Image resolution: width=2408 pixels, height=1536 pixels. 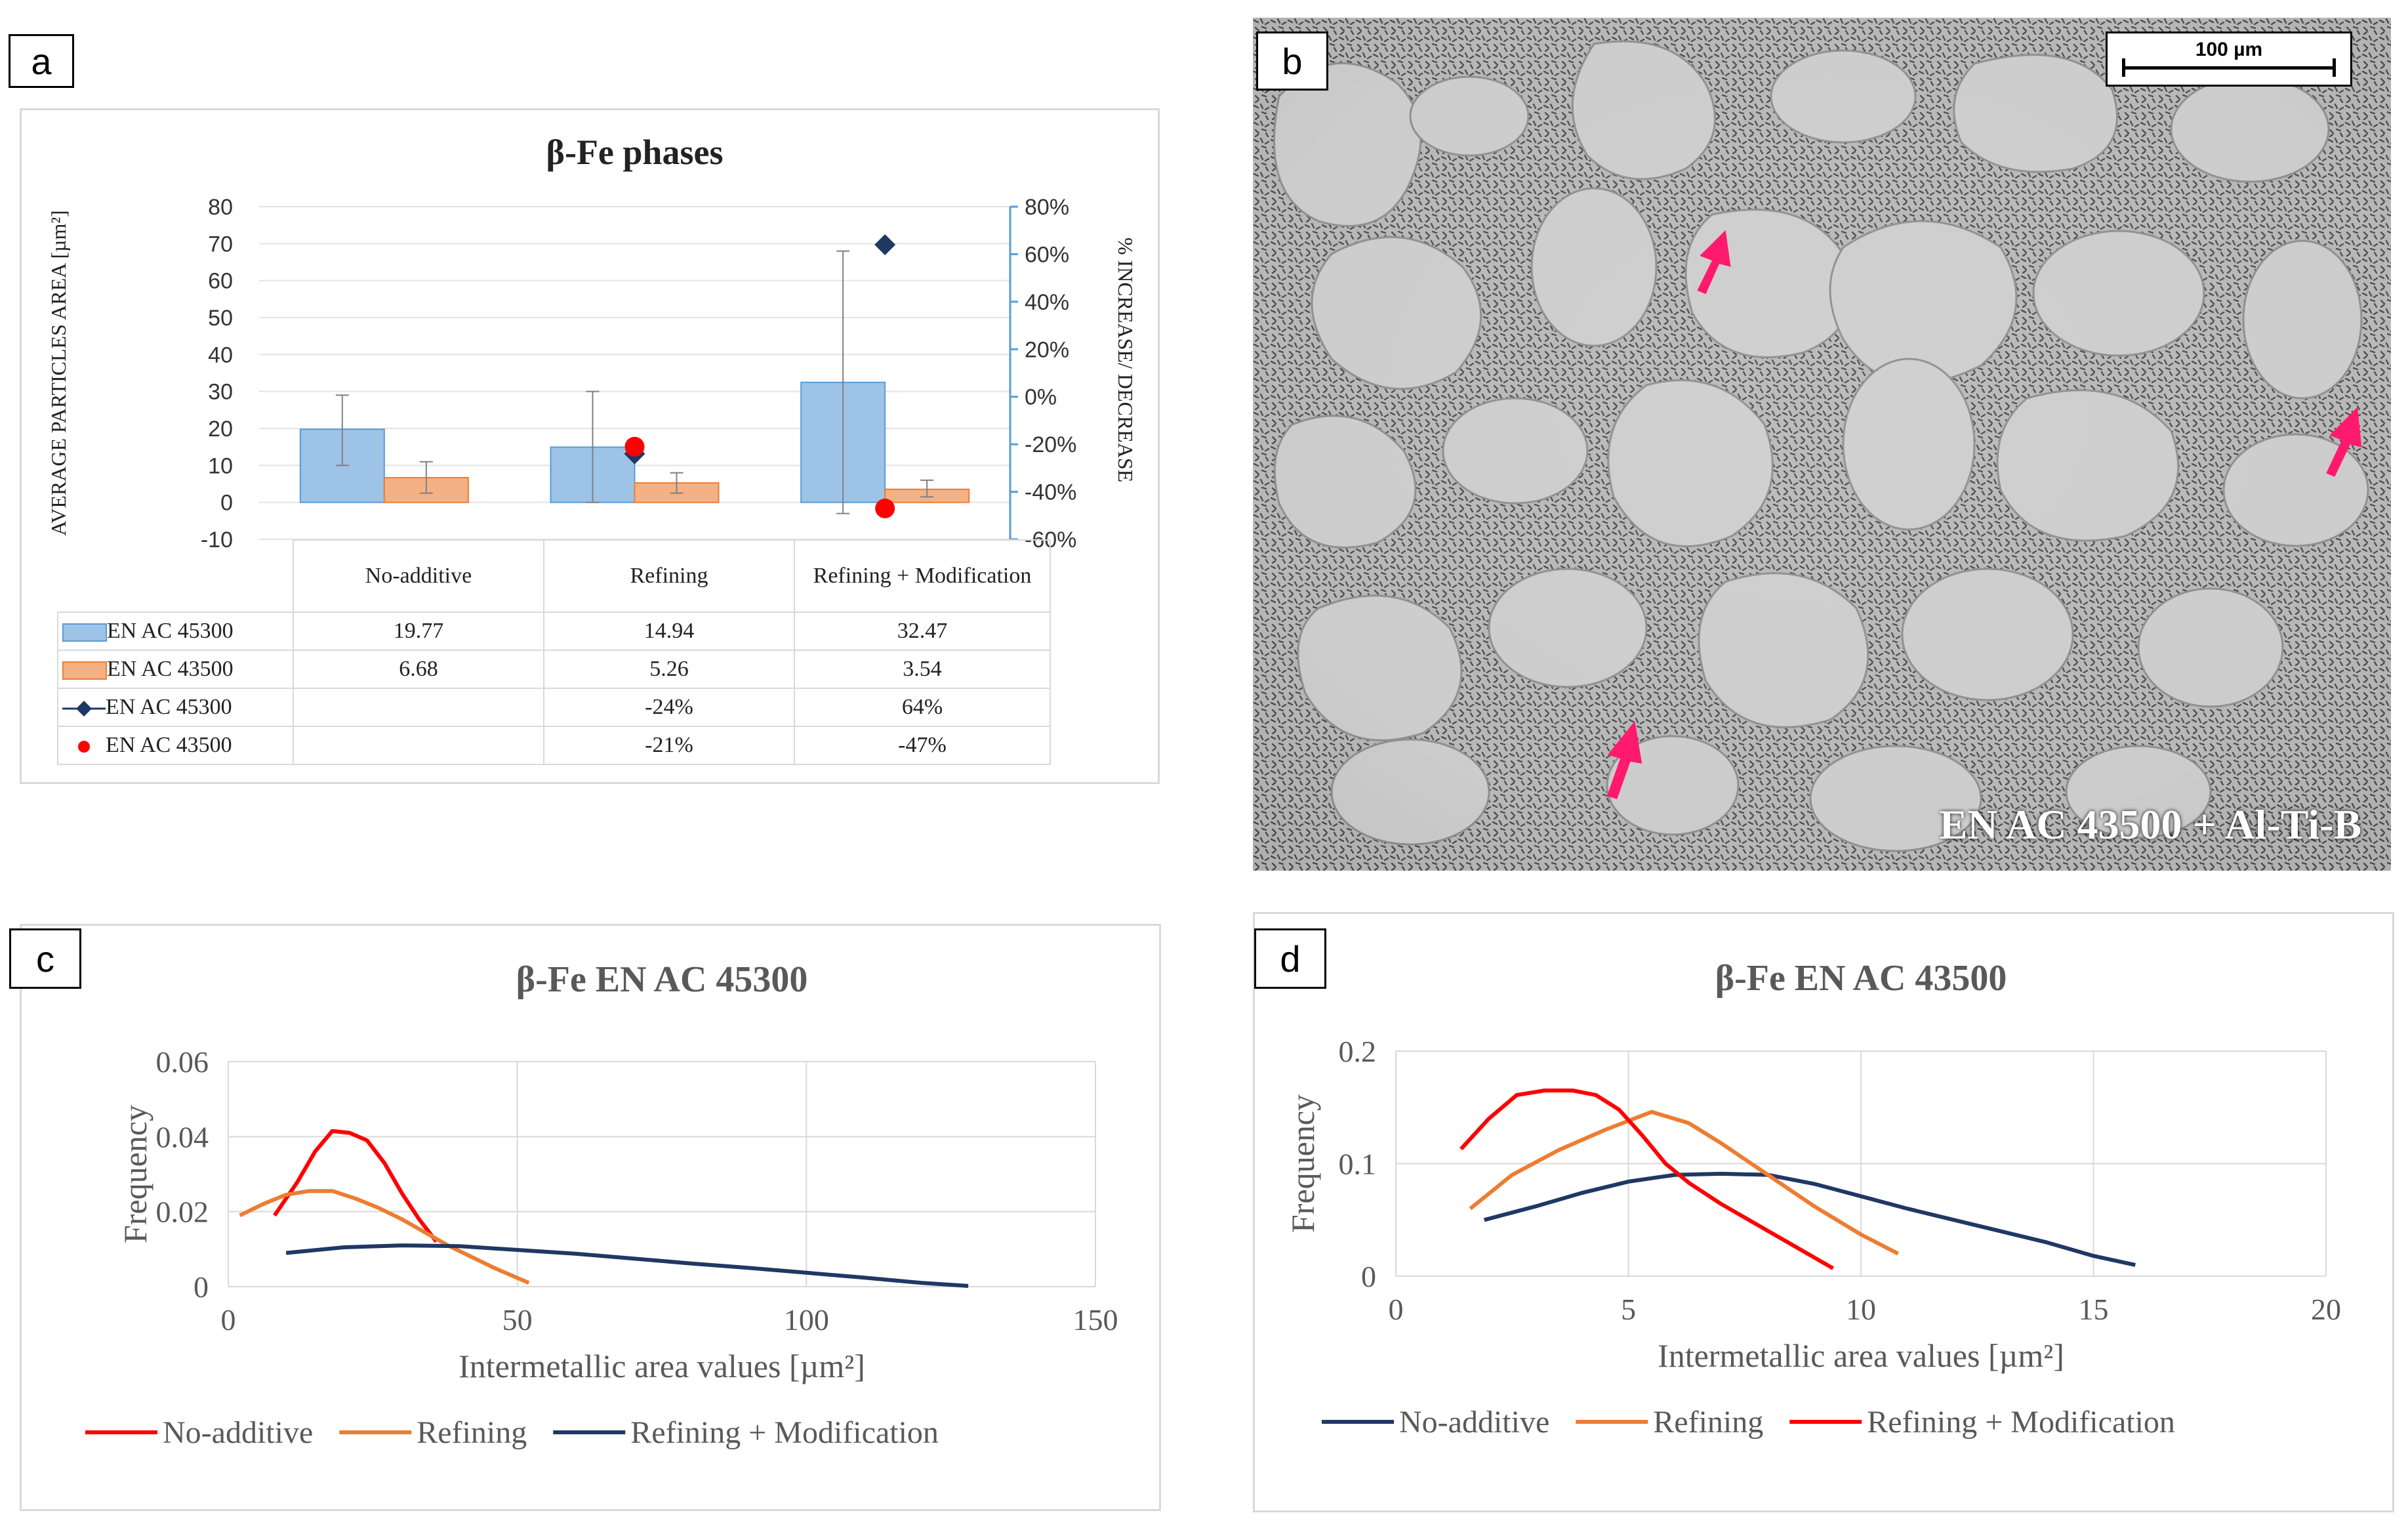 I want to click on dot-marker-icon, so click(x=84, y=747).